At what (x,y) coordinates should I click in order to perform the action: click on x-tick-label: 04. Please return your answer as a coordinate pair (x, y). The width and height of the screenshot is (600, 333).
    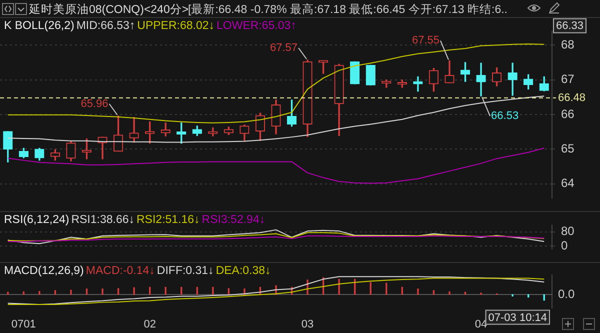
    Looking at the image, I should click on (481, 324).